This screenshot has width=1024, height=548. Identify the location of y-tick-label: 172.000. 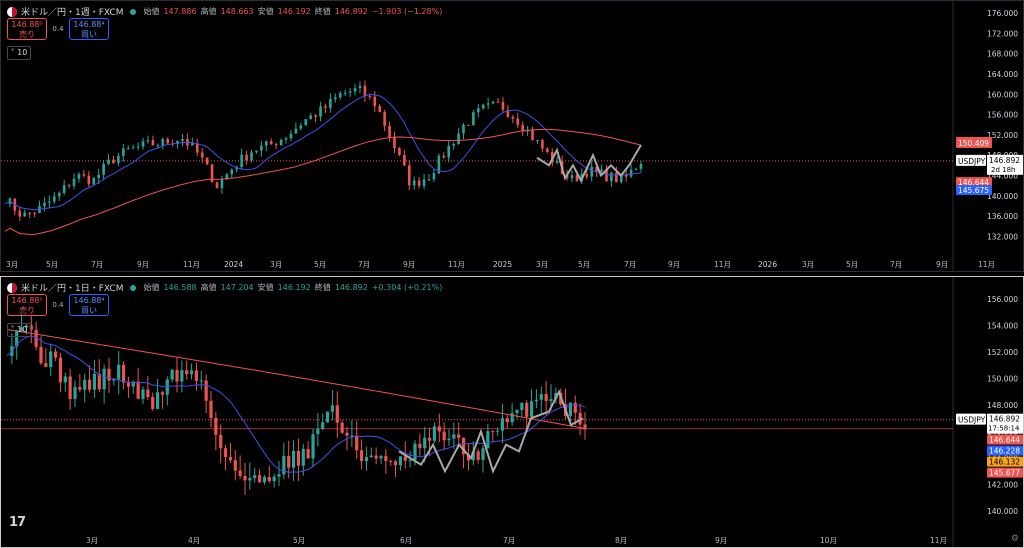
(1002, 33).